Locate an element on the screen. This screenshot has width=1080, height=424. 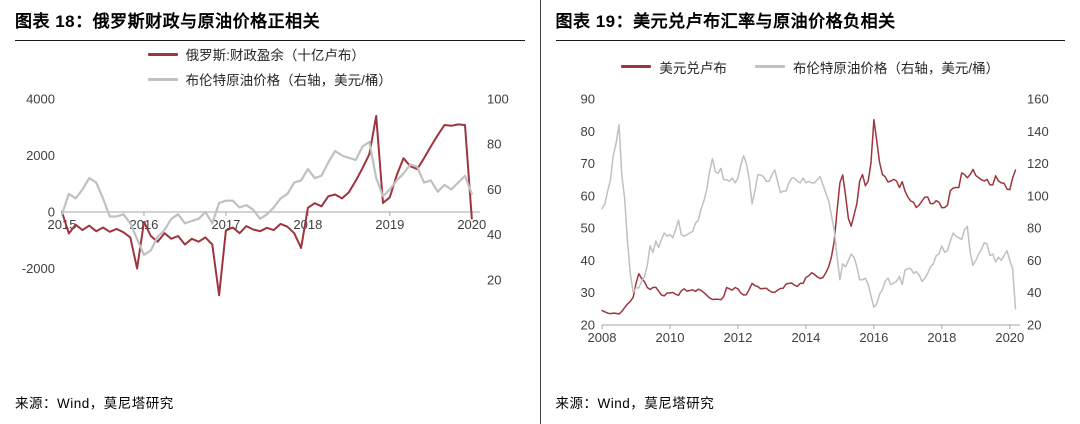
right-axis-tick-label: 160 is located at coordinates (1038, 100).